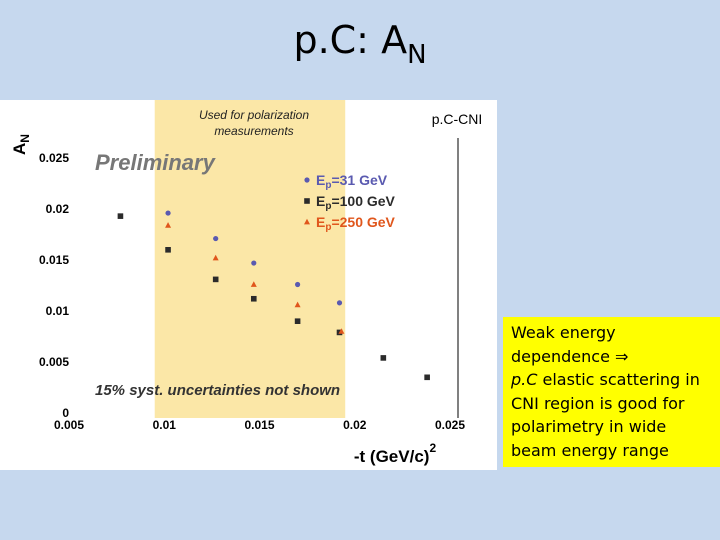  I want to click on y-axis-label-main: A, so click(19, 149).